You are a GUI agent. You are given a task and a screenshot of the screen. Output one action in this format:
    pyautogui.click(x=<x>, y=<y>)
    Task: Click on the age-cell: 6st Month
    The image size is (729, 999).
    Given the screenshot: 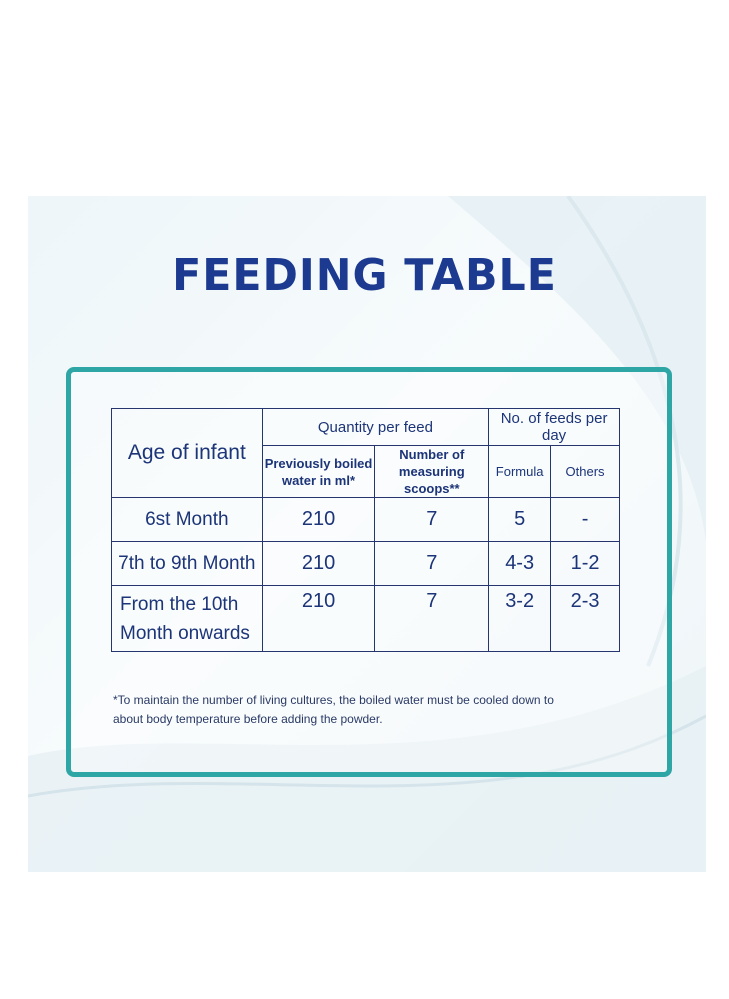 What is the action you would take?
    pyautogui.click(x=187, y=519)
    